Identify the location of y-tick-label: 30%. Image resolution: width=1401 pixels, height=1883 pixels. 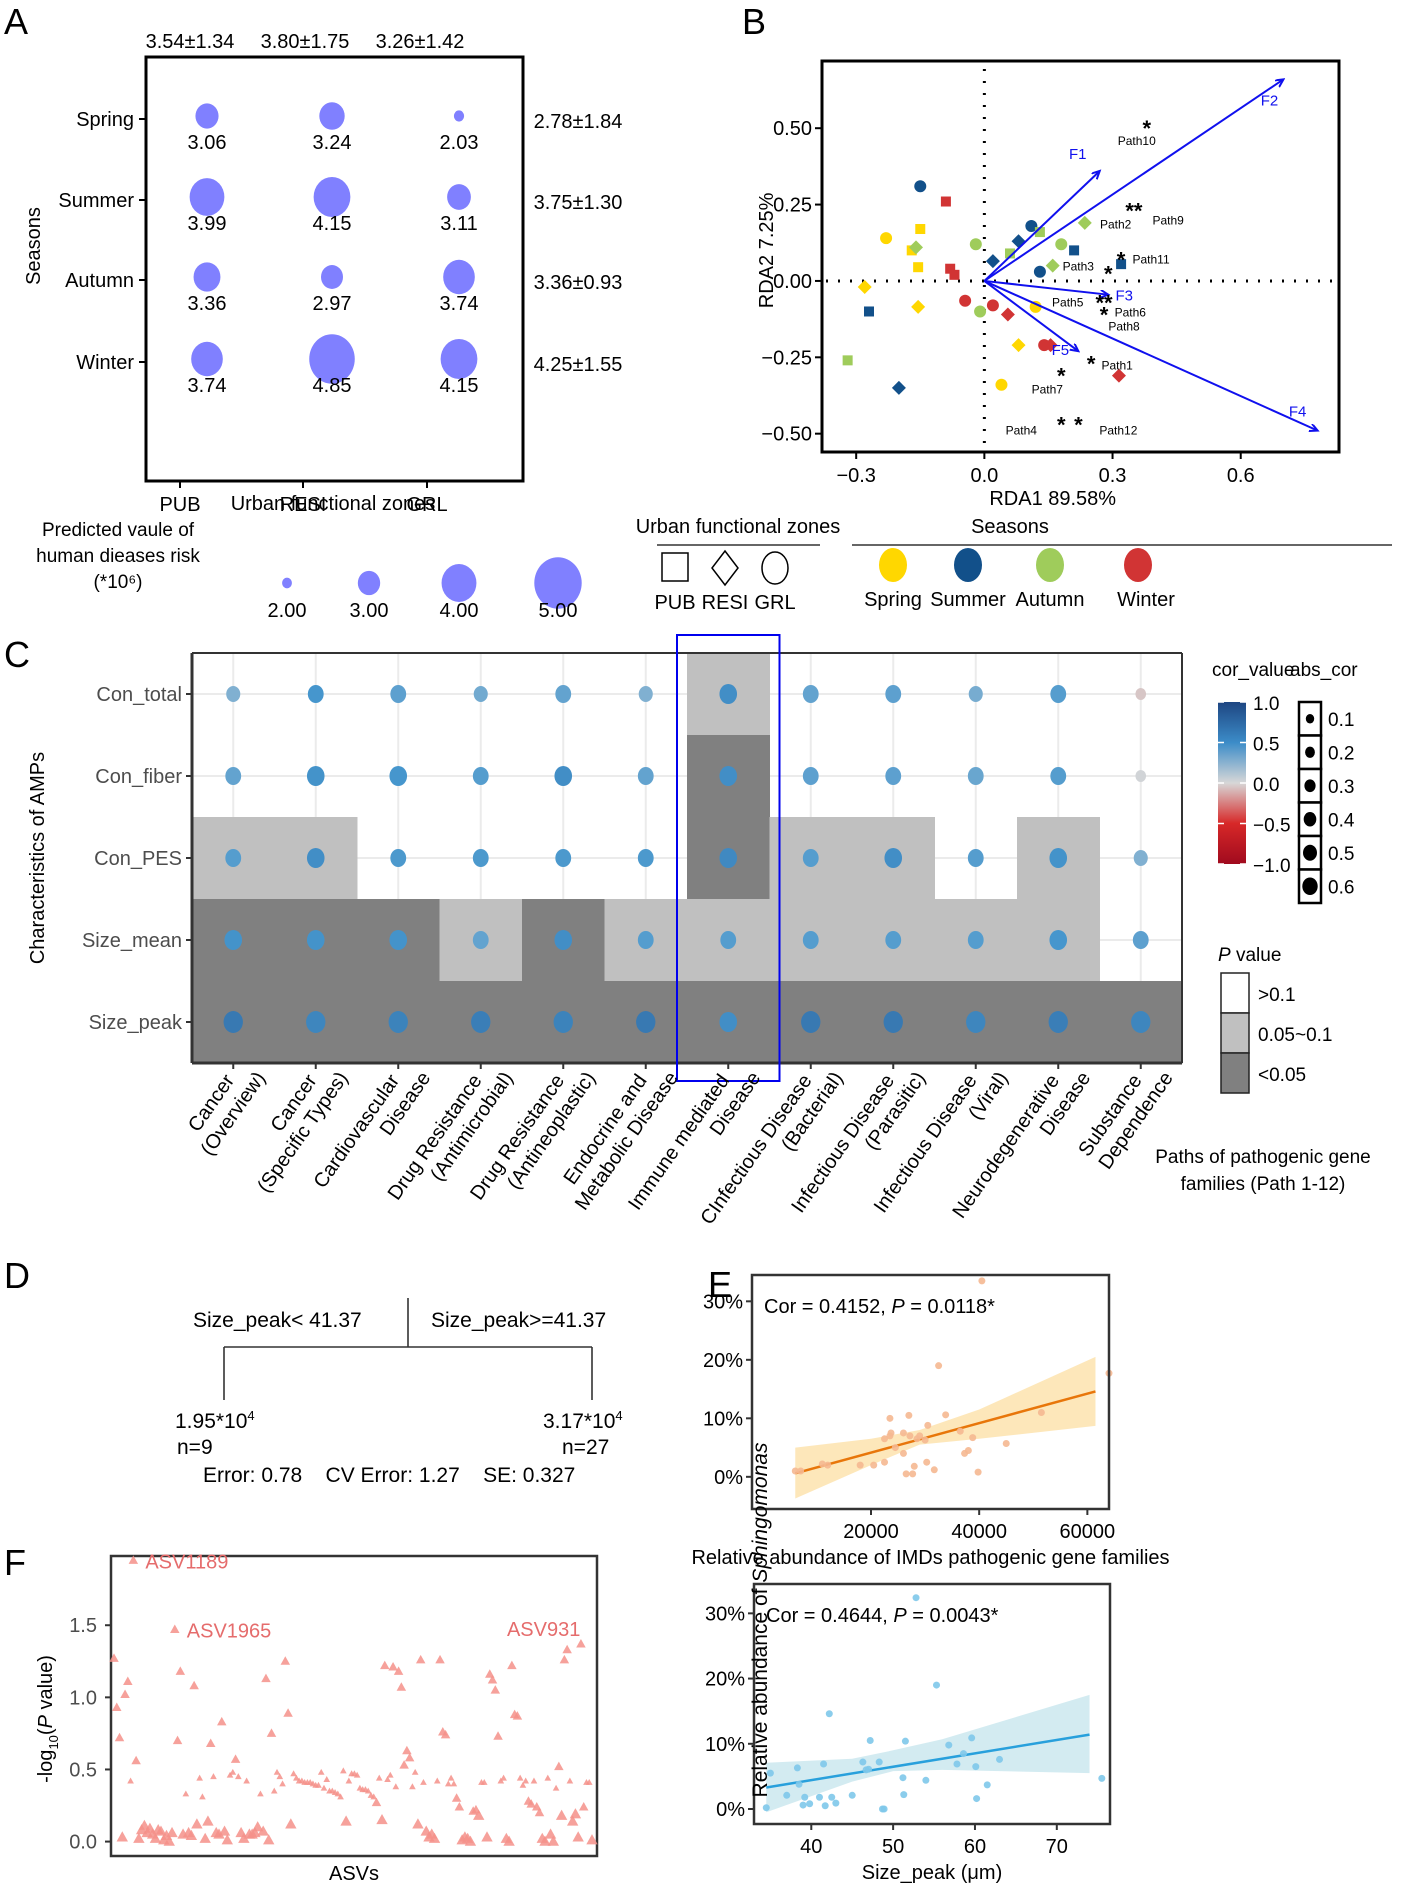
(723, 1302).